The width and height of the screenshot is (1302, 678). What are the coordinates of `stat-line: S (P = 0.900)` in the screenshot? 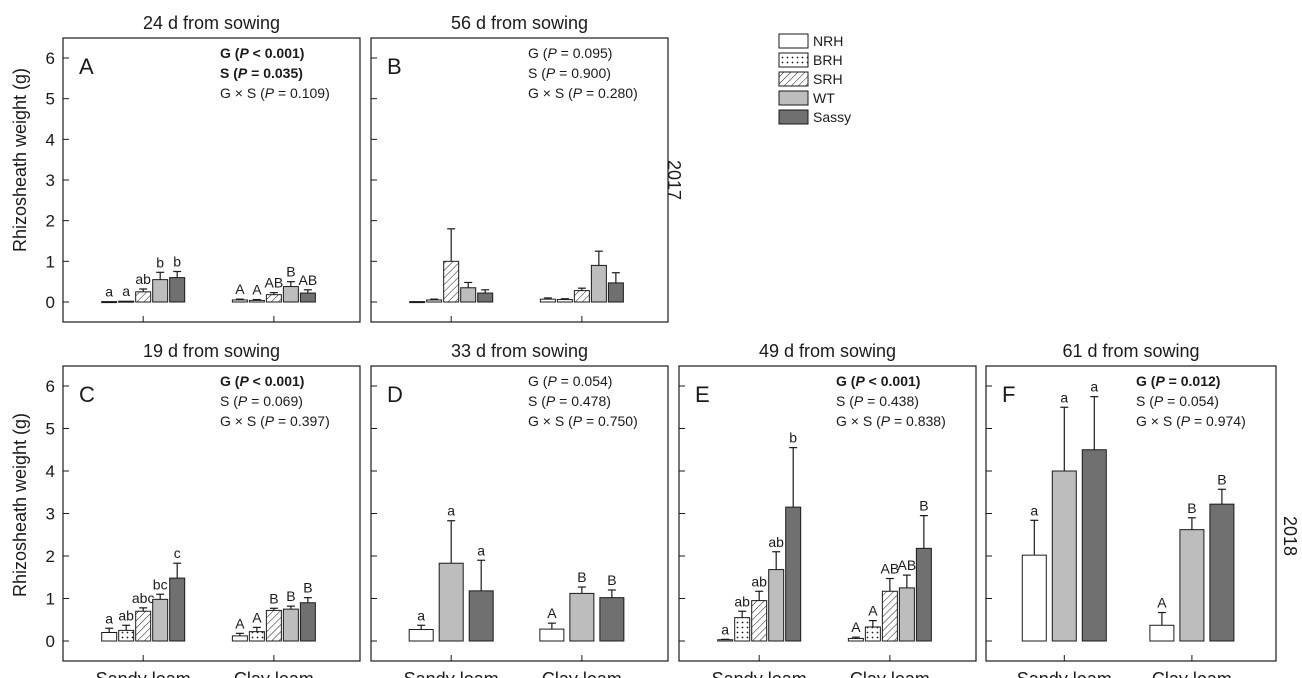 It's located at (569, 73).